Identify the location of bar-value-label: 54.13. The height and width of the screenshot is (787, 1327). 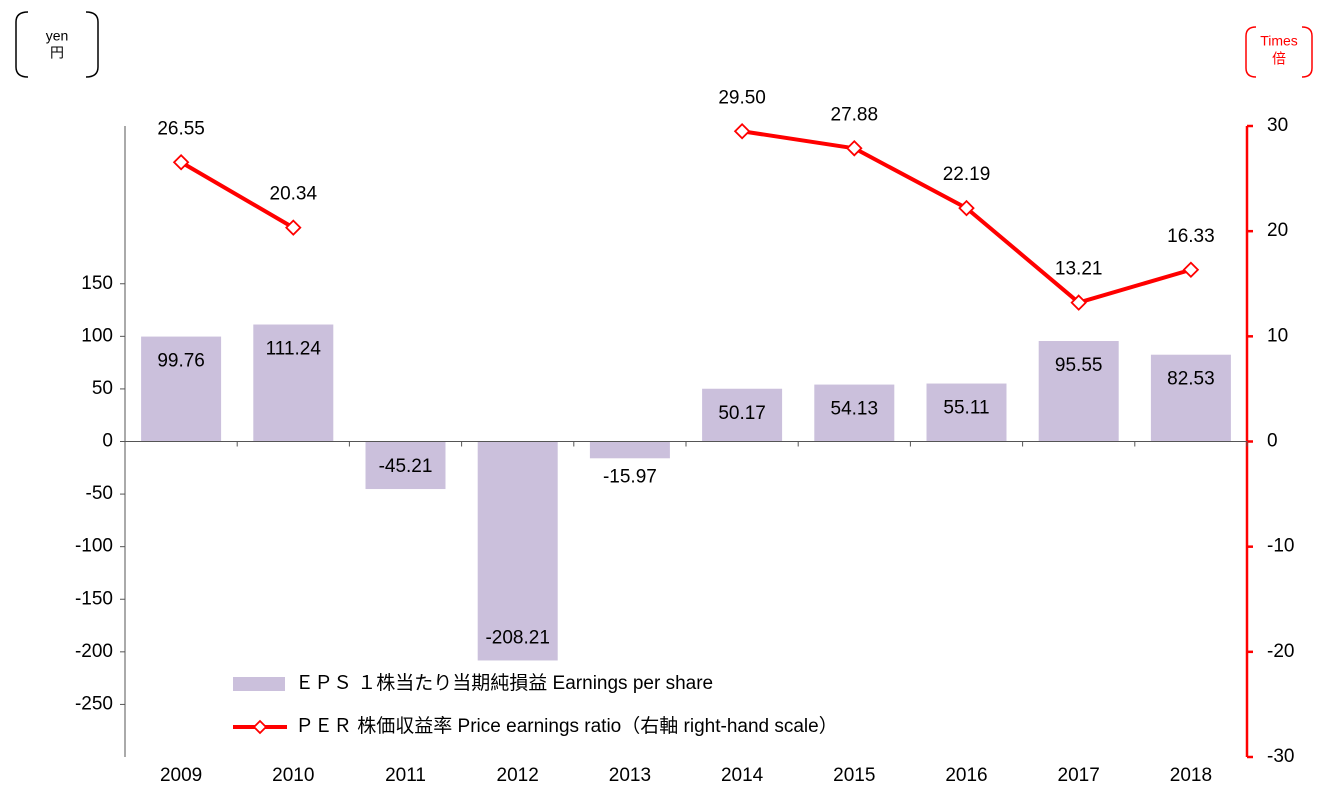
(855, 409).